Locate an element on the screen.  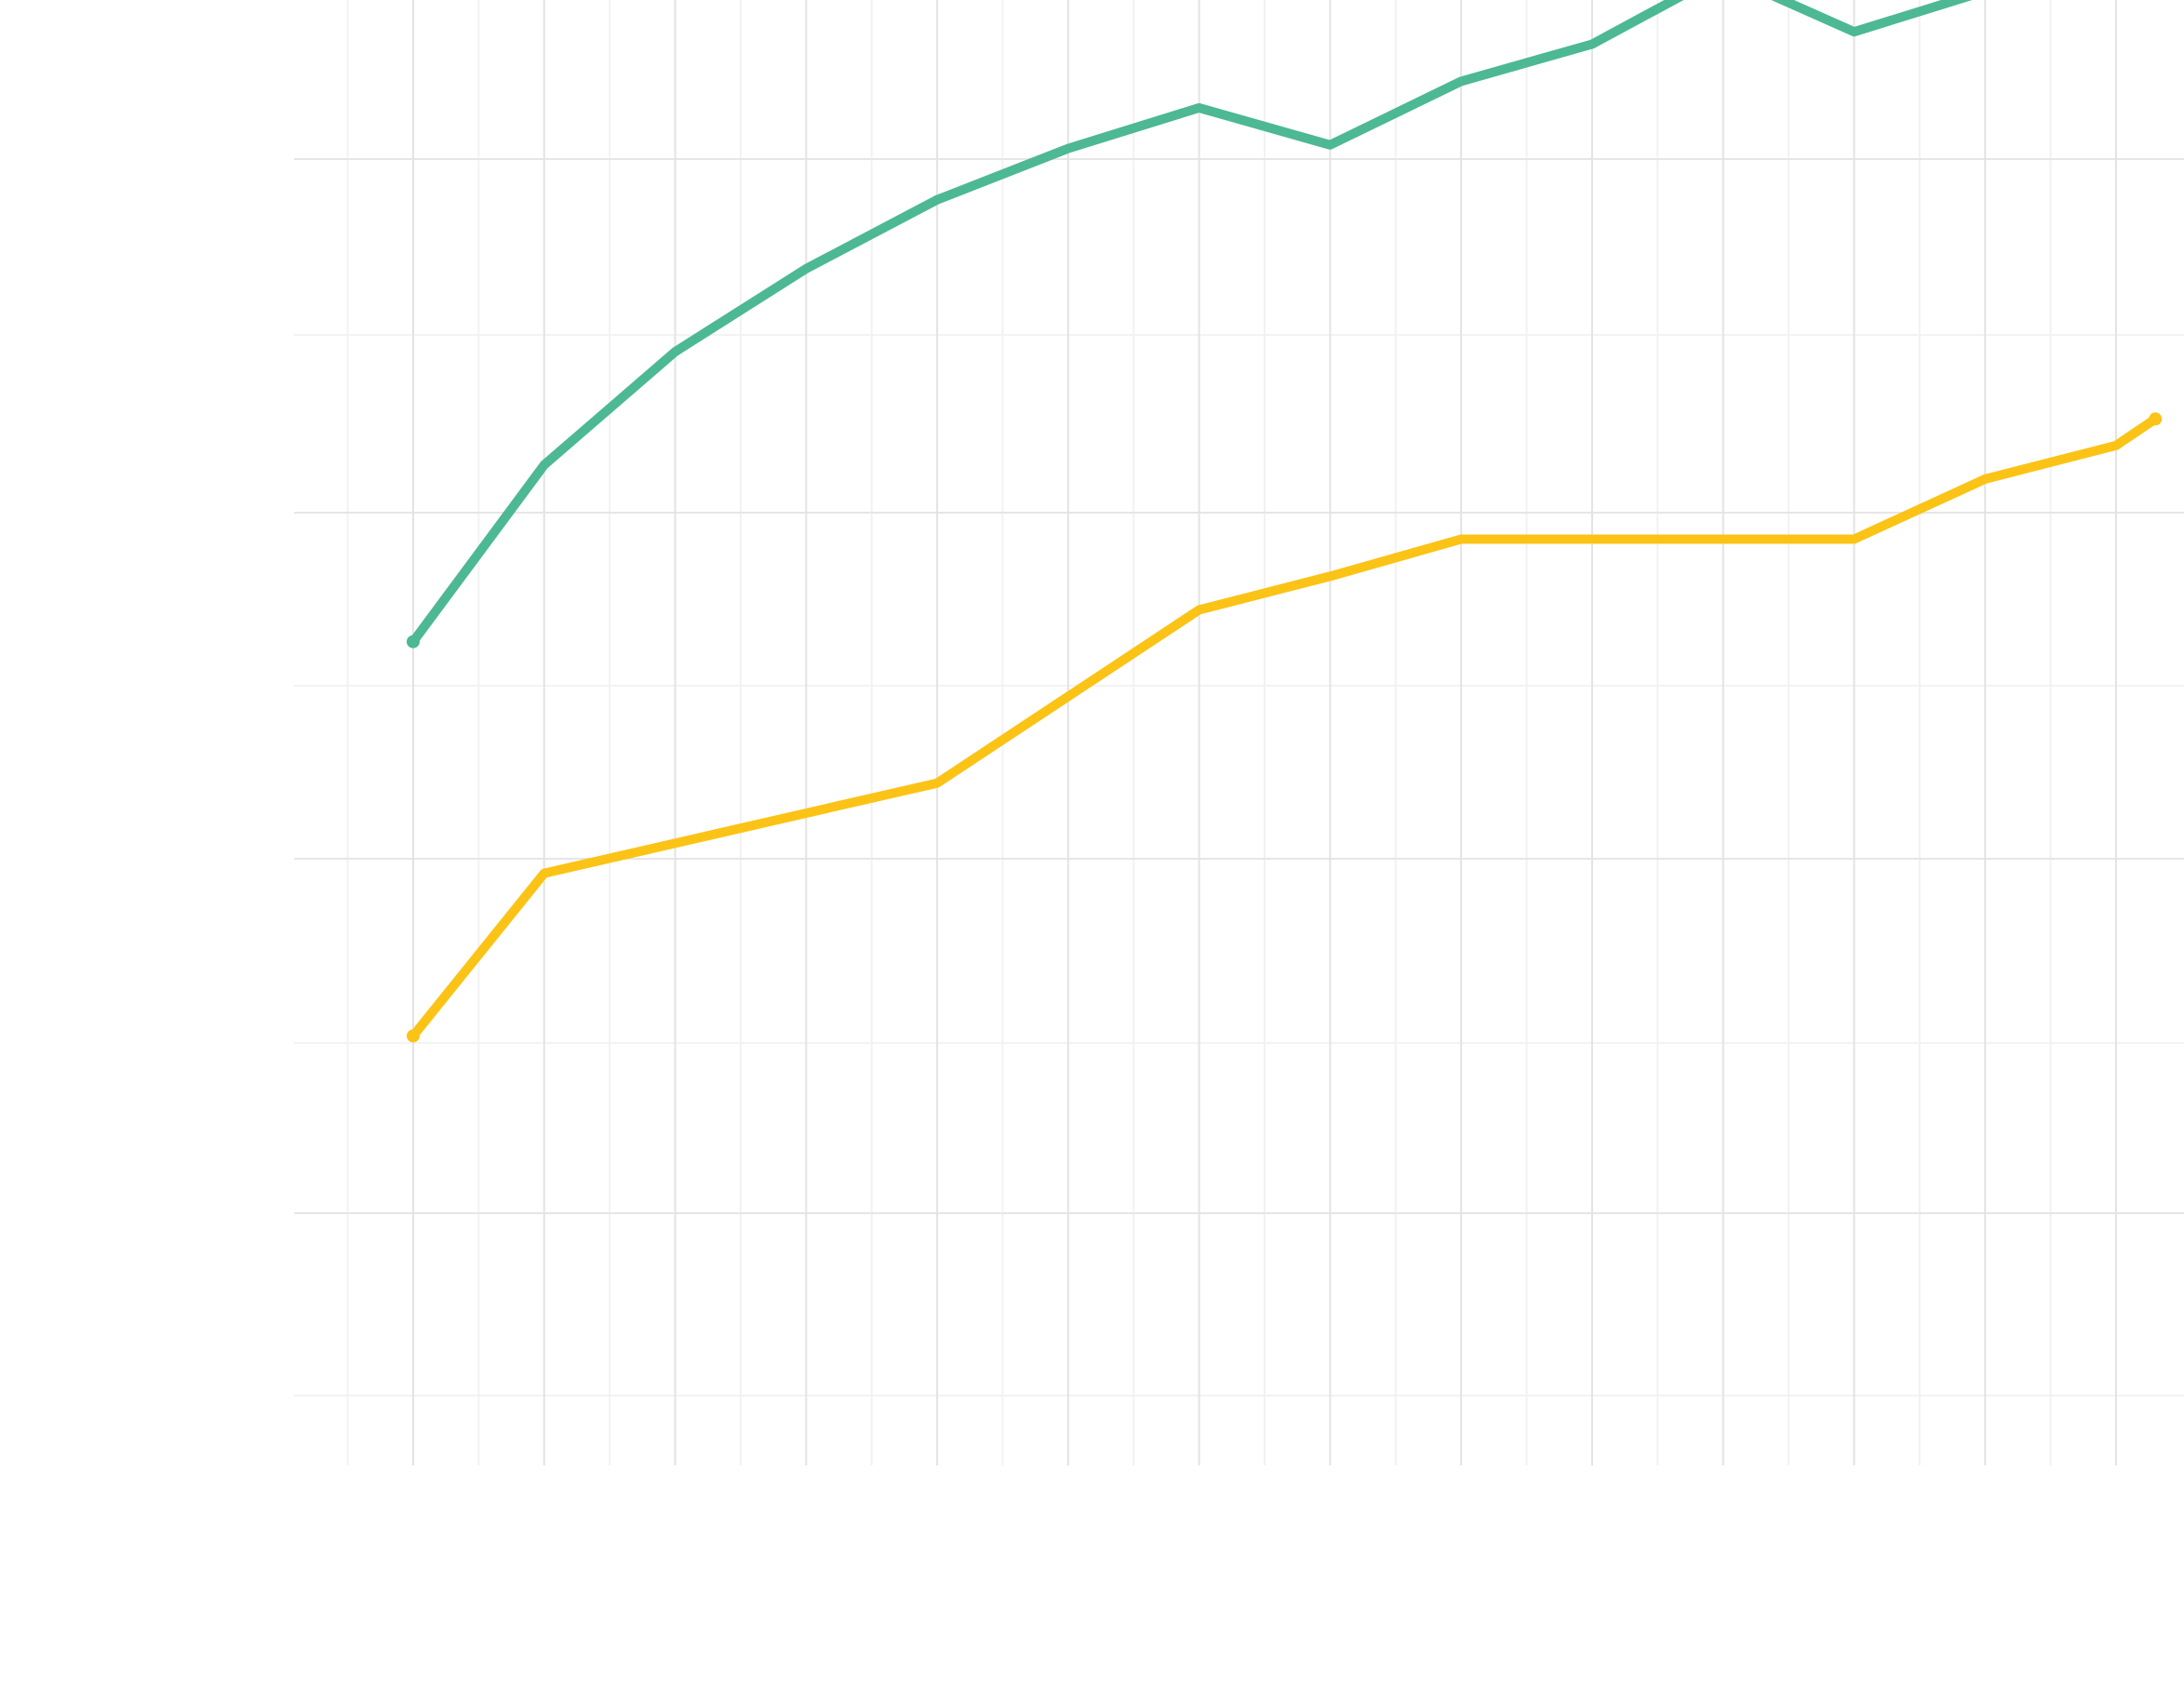
series-2-start-point is located at coordinates (413, 1036).